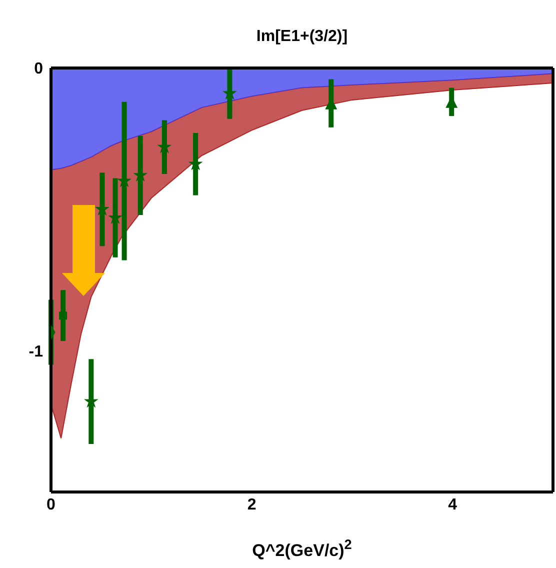 This screenshot has width=556, height=568. Describe the element at coordinates (302, 37) in the screenshot. I see `chart-title: Im[E1+(3/2)]` at that location.